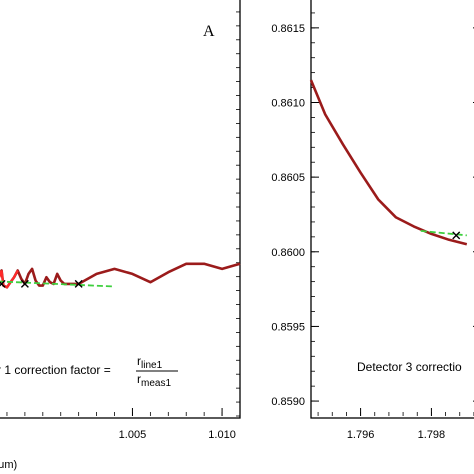  Describe the element at coordinates (222, 435) in the screenshot. I see `x-tick-label: 1.010` at that location.